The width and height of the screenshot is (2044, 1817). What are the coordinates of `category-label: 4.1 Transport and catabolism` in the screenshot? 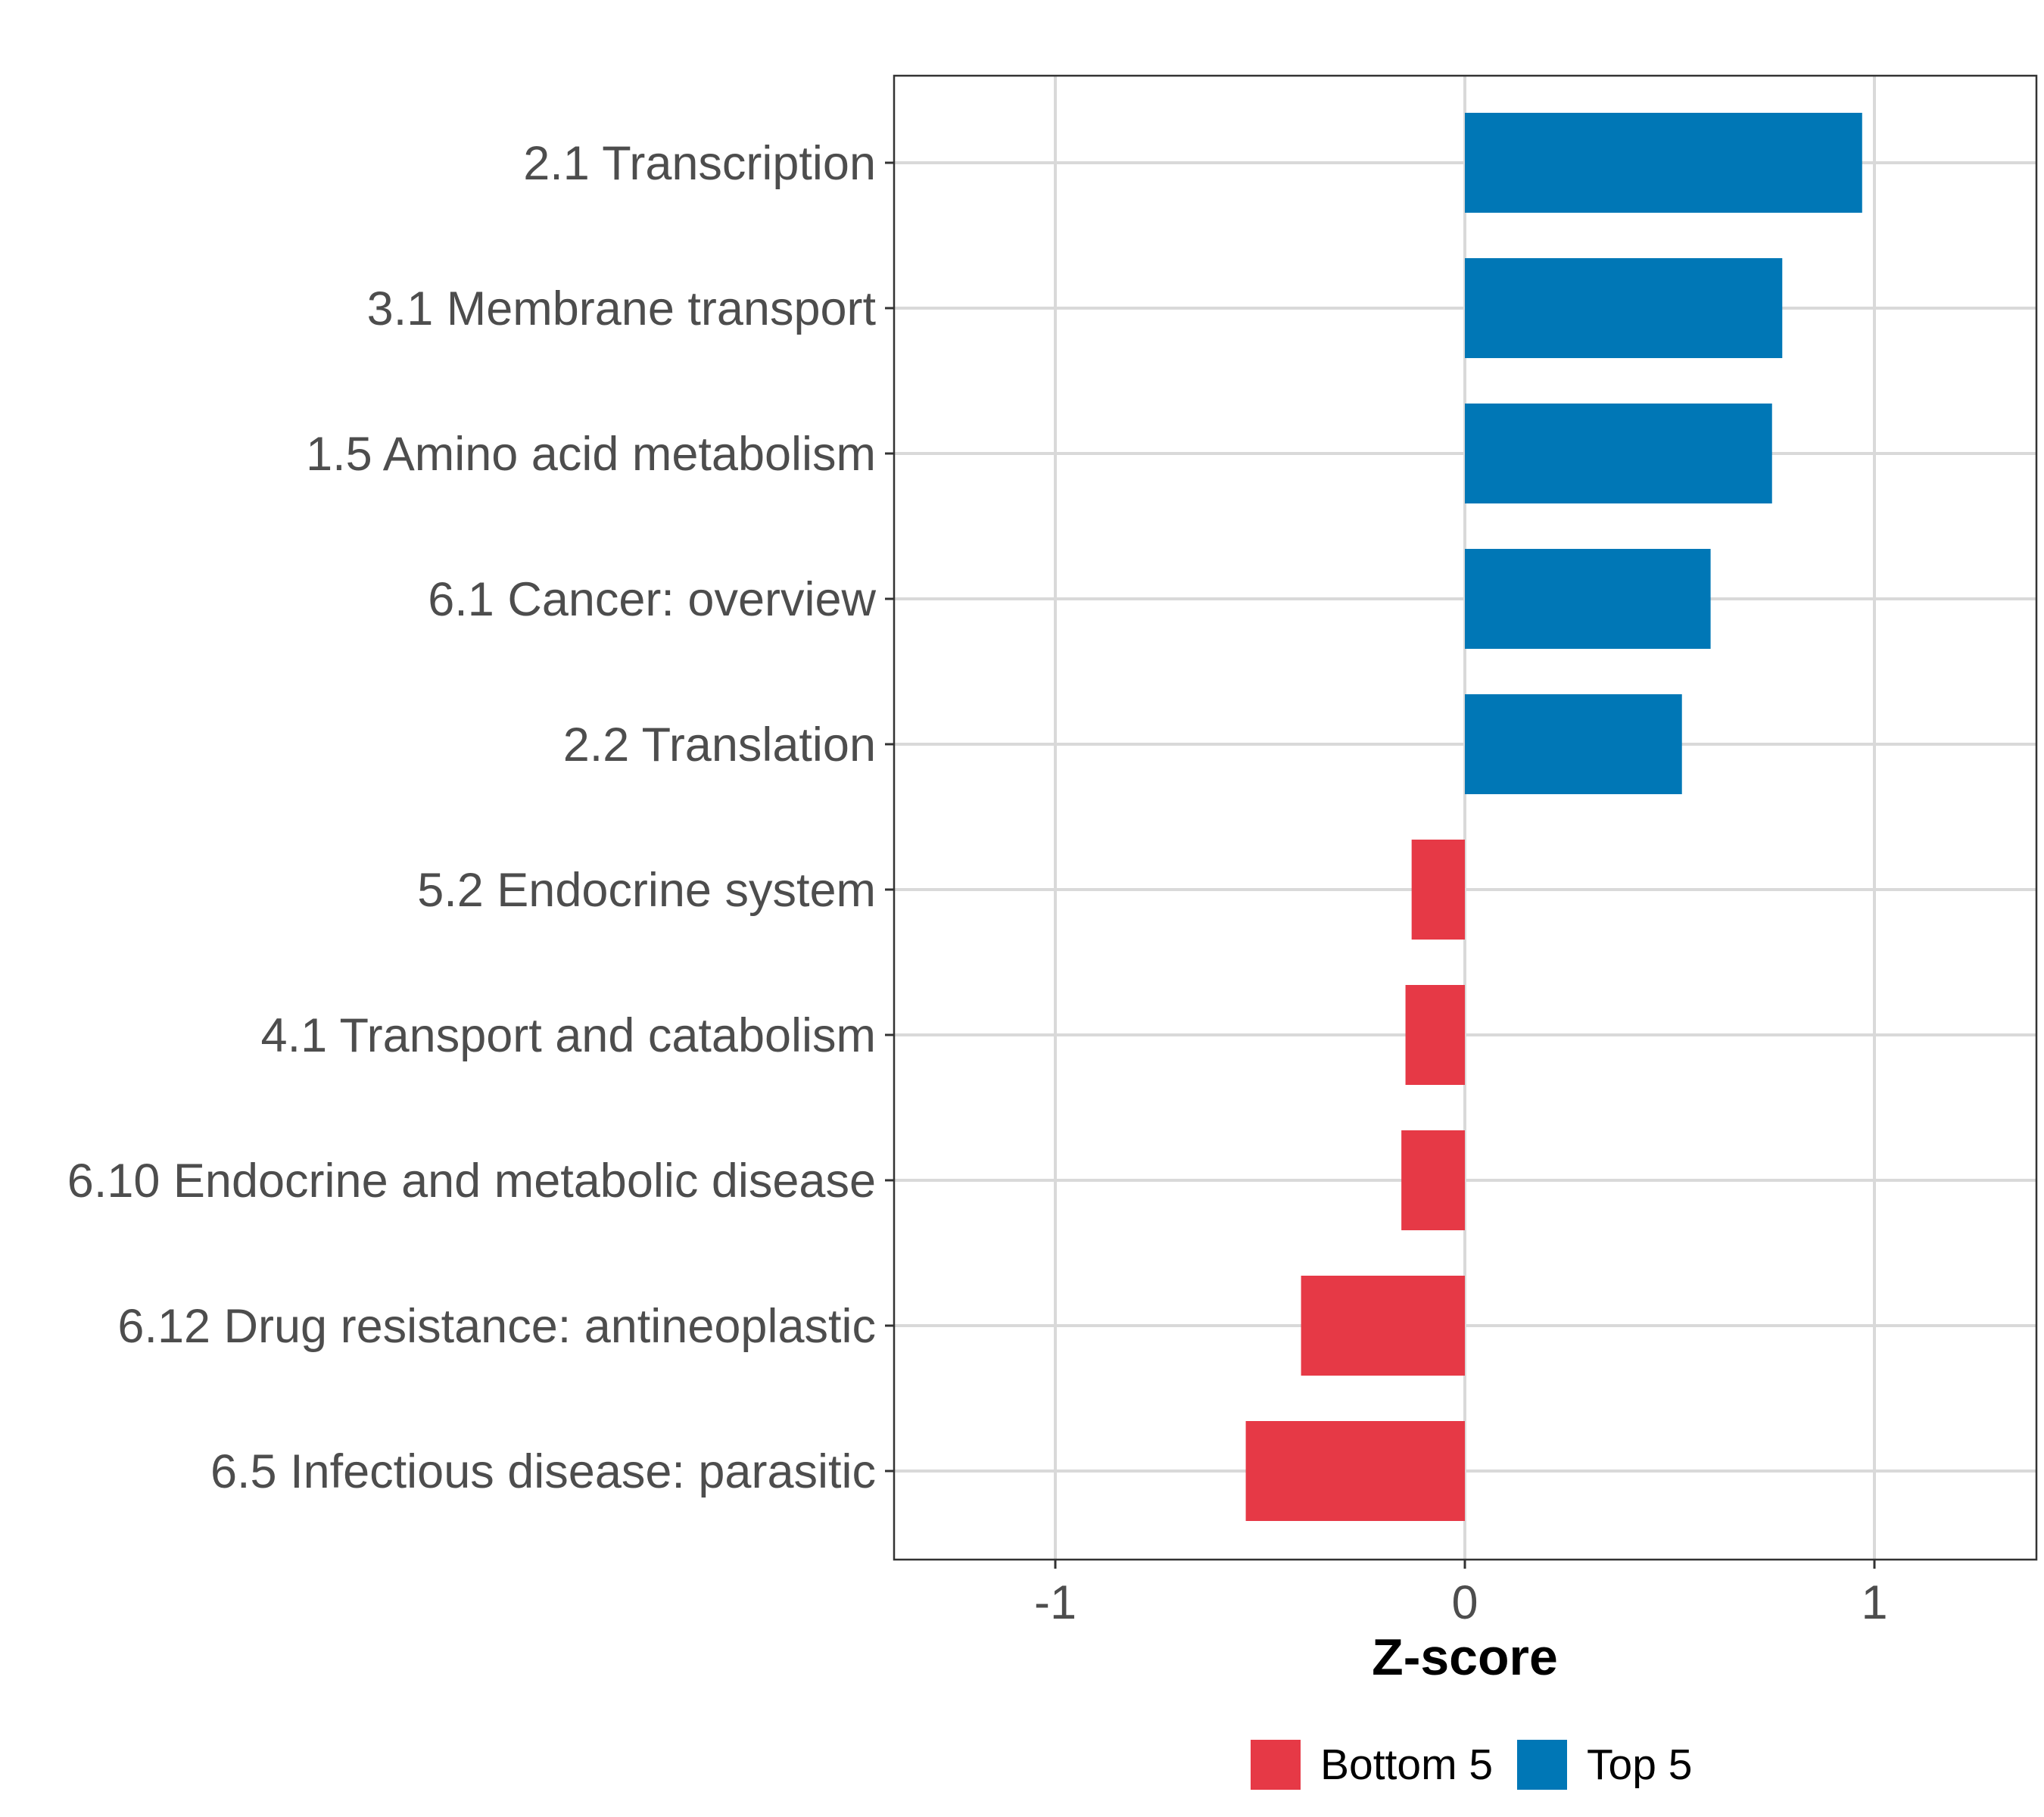 It's located at (568, 1035).